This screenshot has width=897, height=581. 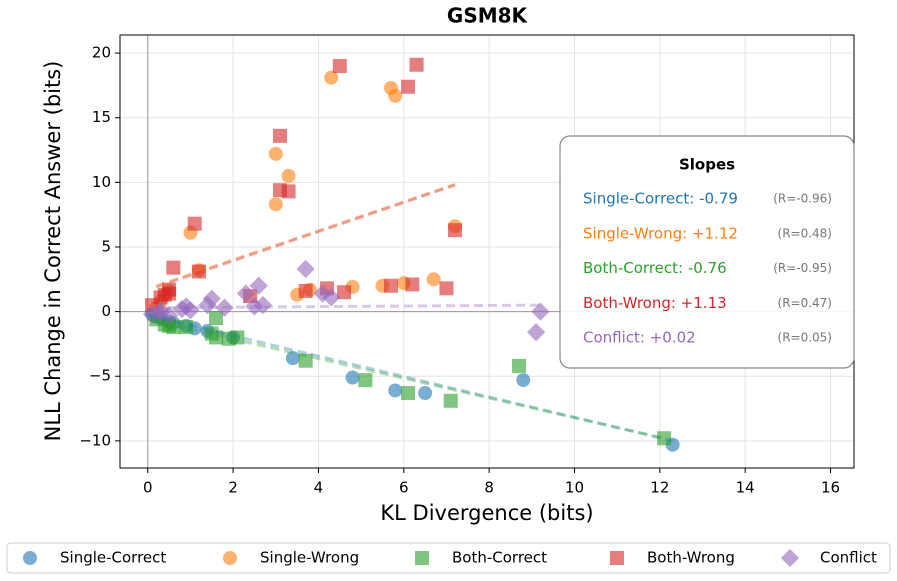 What do you see at coordinates (805, 303) in the screenshot?
I see `slope-r: (R=0.47)` at bounding box center [805, 303].